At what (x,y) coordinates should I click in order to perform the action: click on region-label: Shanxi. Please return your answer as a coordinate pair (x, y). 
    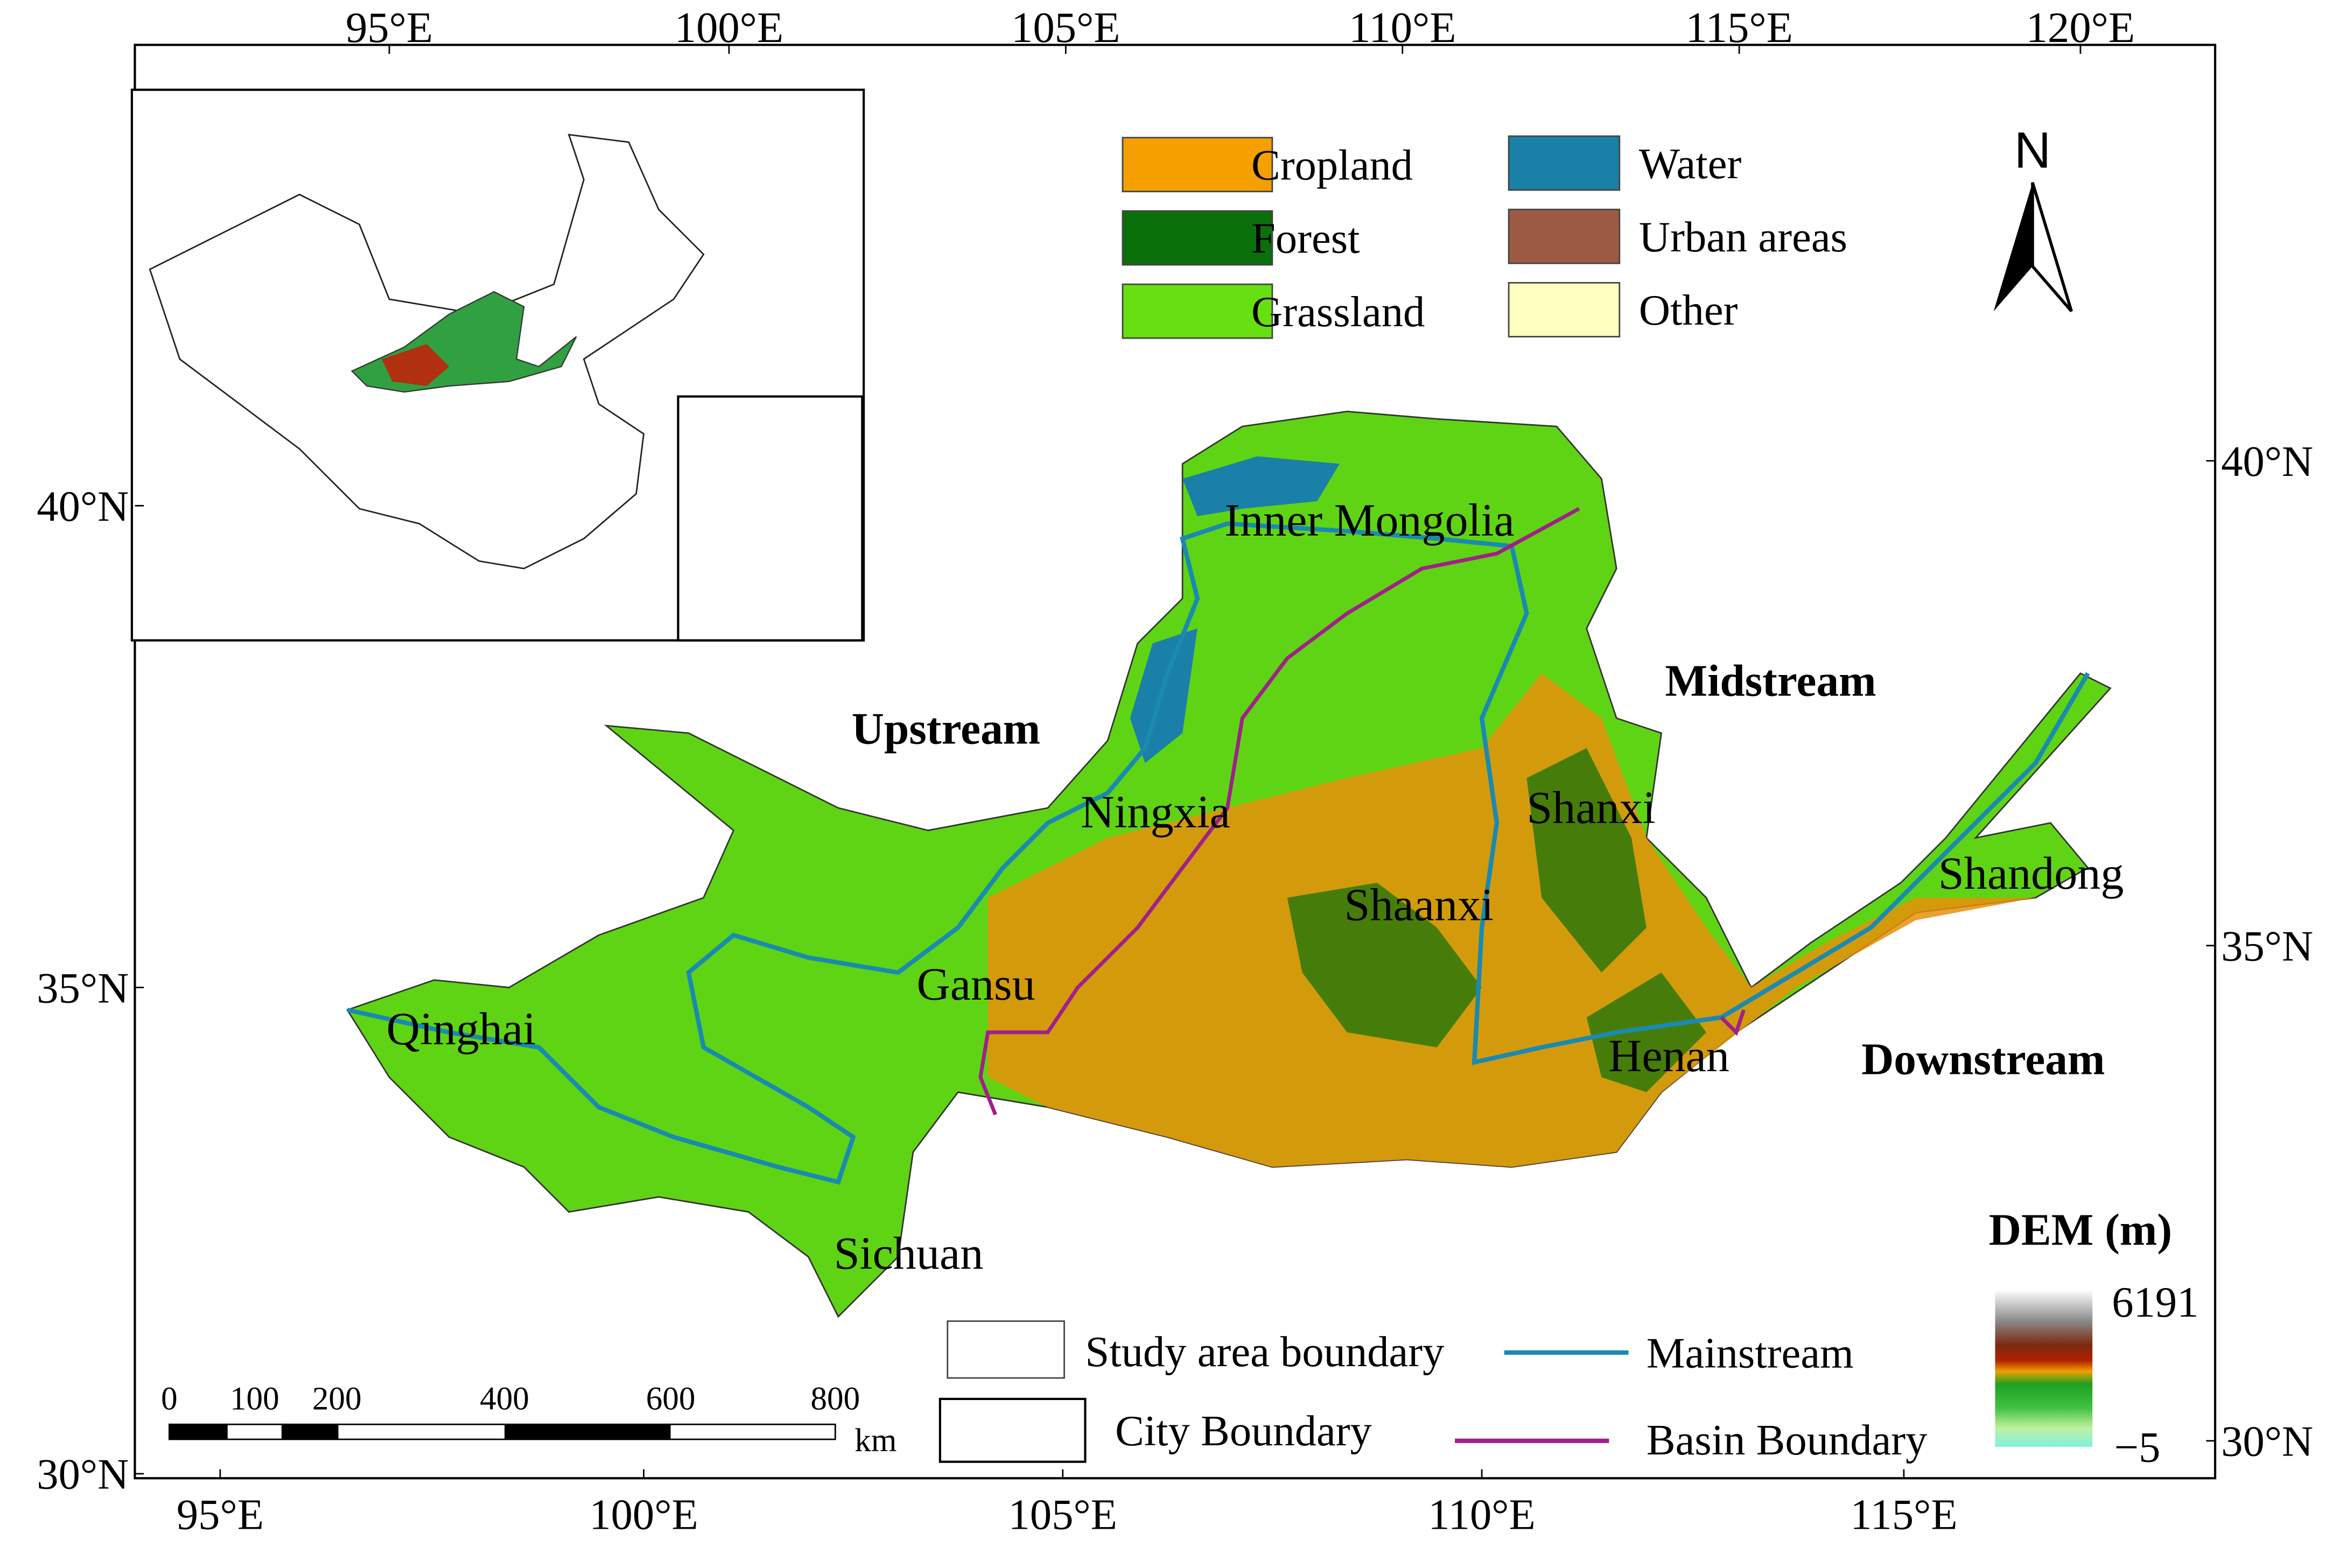
    Looking at the image, I should click on (1591, 807).